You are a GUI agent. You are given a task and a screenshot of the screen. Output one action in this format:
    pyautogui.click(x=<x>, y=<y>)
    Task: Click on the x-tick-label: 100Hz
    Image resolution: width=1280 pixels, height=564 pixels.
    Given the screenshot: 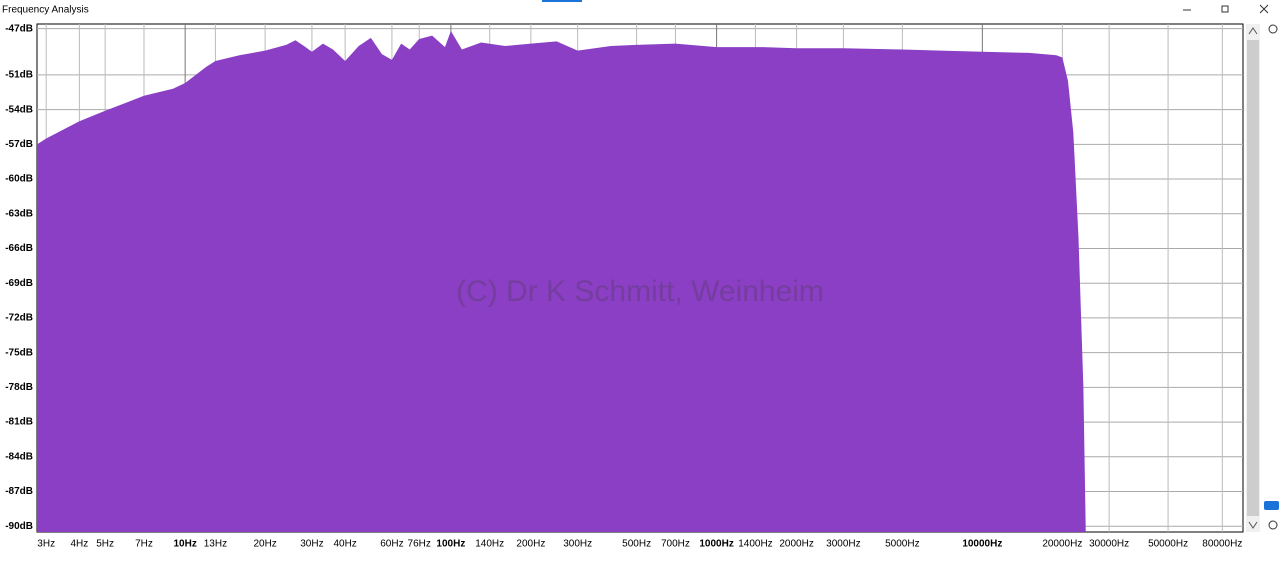 What is the action you would take?
    pyautogui.click(x=450, y=544)
    